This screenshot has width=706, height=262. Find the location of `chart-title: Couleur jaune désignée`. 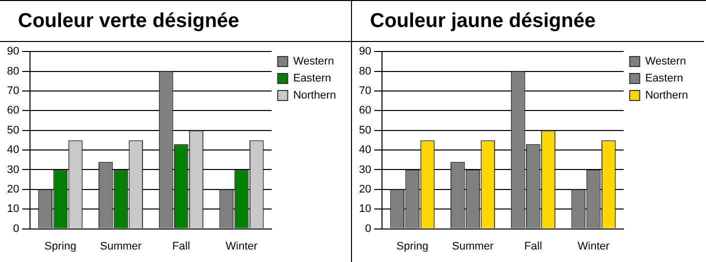

chart-title: Couleur jaune désignée is located at coordinates (528, 21).